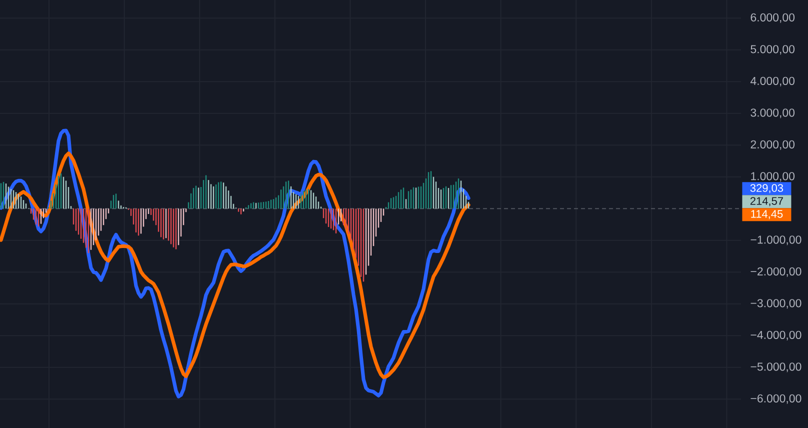  Describe the element at coordinates (772, 50) in the screenshot. I see `y-tick-label: 5.000,00` at that location.